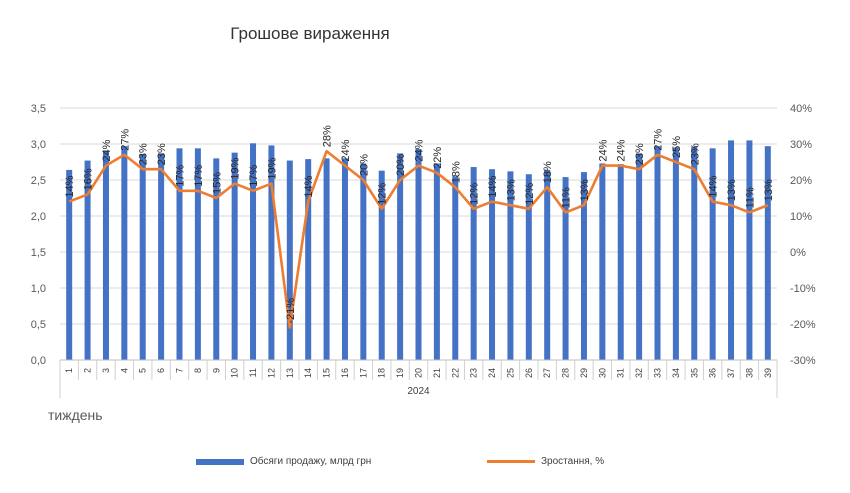 The height and width of the screenshot is (493, 850). Describe the element at coordinates (510, 373) in the screenshot. I see `x-tick-label: 25` at that location.